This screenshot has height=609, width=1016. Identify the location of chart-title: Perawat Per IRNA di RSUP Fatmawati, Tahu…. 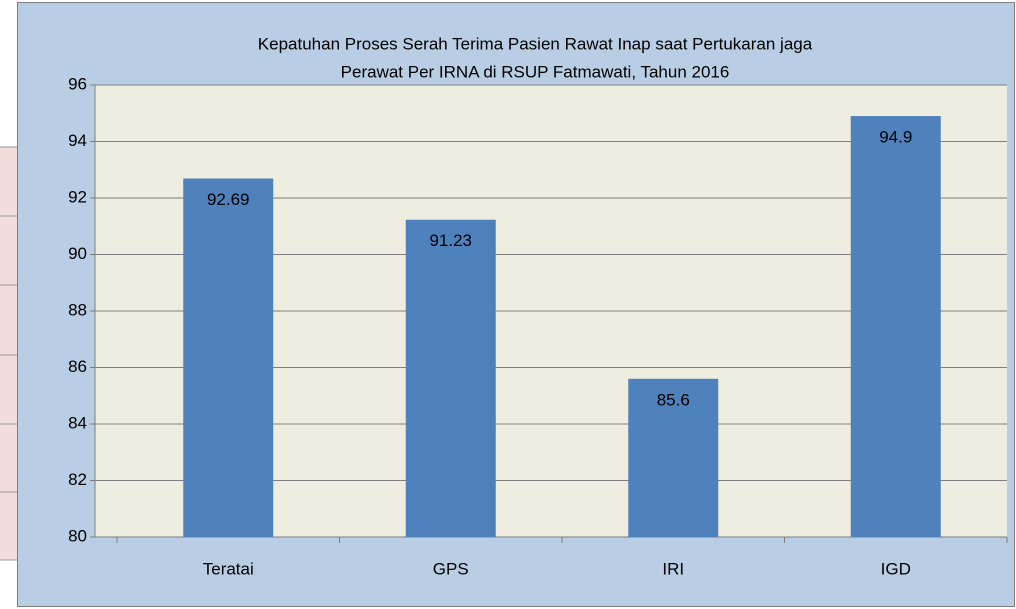
(535, 71).